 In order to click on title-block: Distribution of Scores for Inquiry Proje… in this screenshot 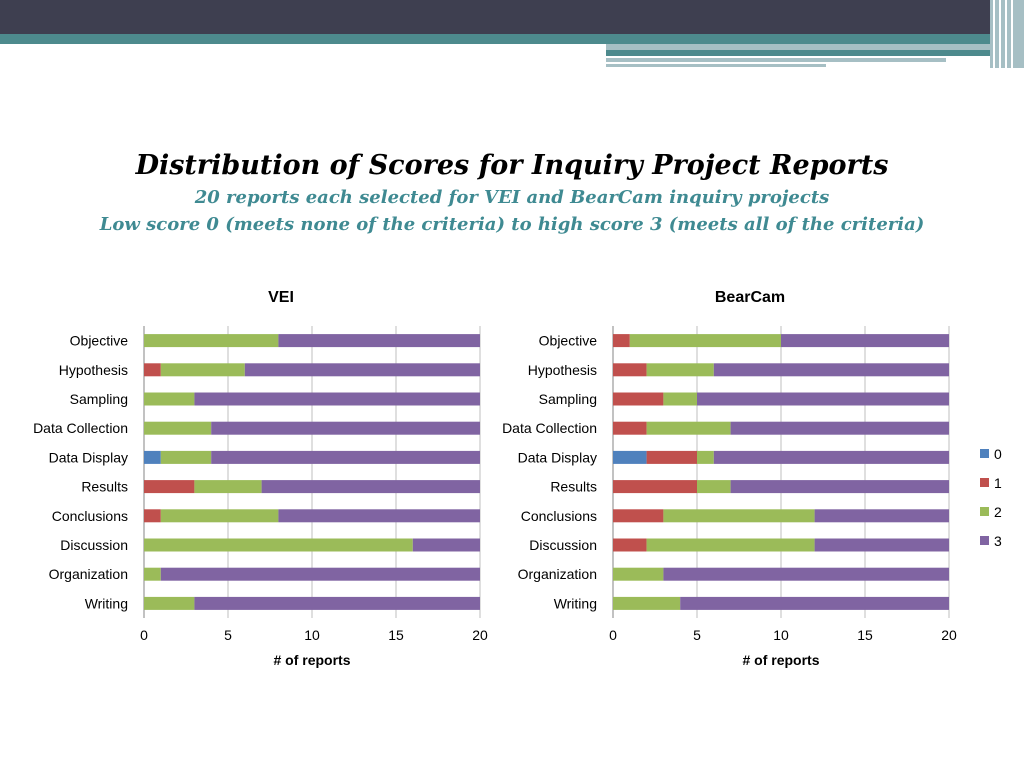, I will do `click(512, 195)`.